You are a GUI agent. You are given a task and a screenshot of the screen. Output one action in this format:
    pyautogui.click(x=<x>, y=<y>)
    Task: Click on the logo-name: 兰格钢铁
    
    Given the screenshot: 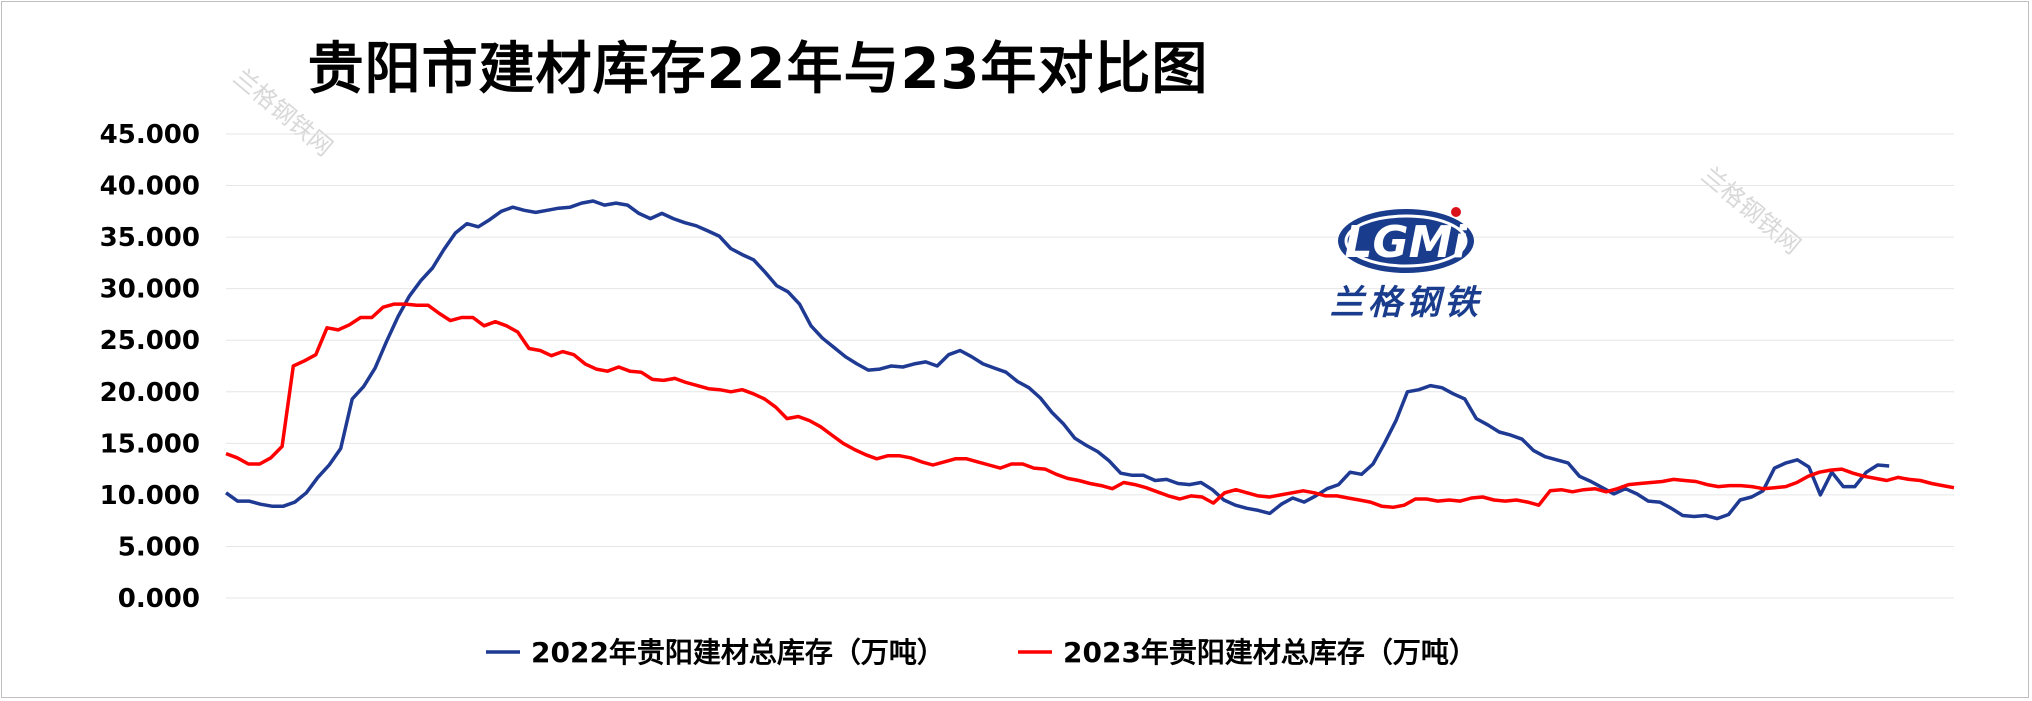 What is the action you would take?
    pyautogui.click(x=1406, y=303)
    